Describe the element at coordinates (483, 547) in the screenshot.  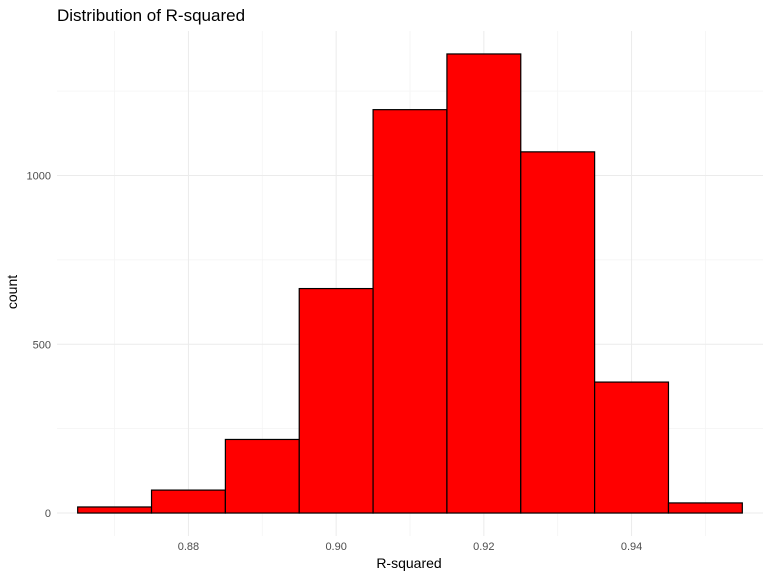
I see `x-tick-label: 0.92` at that location.